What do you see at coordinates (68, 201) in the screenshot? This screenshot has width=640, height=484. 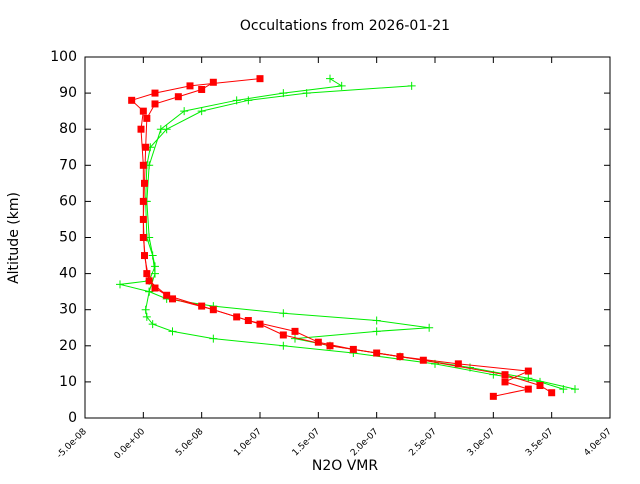 I see `y-tick-label: 60` at bounding box center [68, 201].